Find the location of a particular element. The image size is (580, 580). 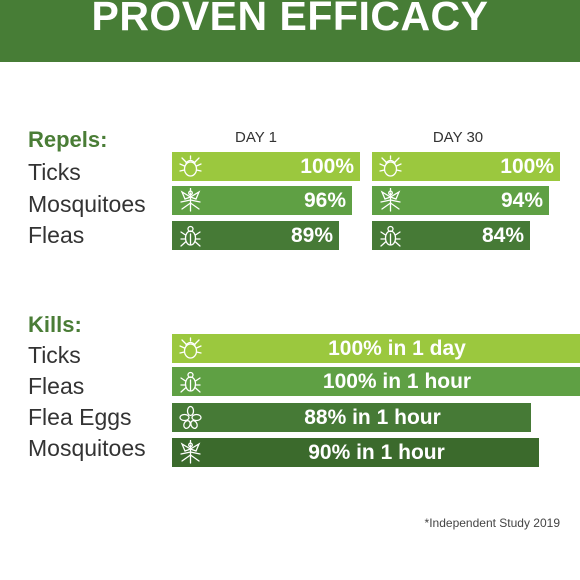

footnote: *Independent Study 2019 is located at coordinates (492, 523).